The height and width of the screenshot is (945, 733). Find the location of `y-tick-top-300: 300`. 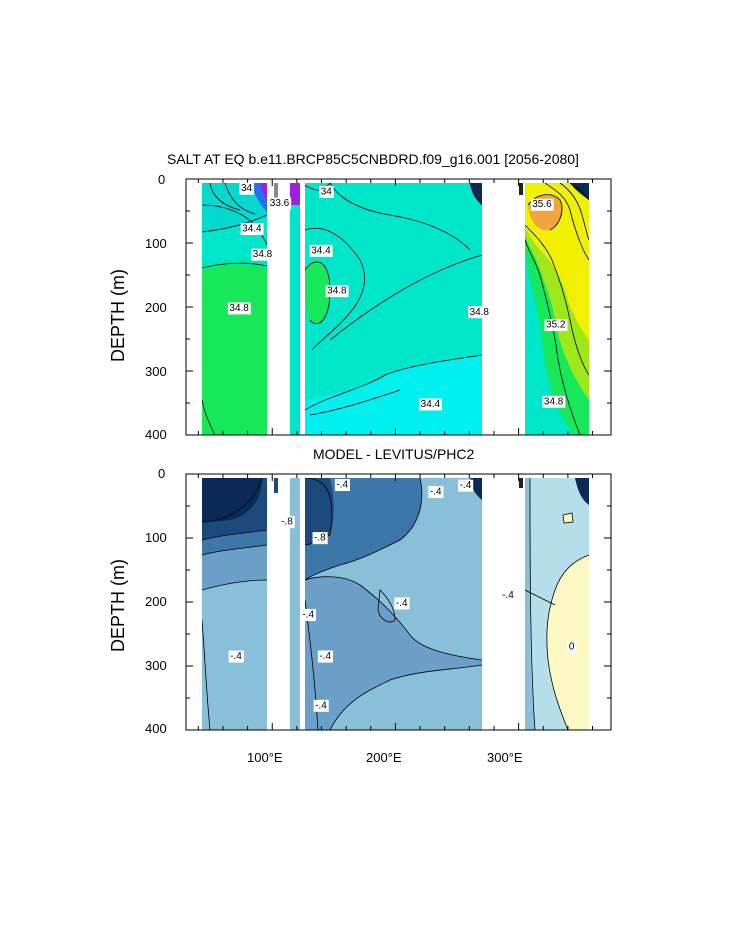

y-tick-top-300: 300 is located at coordinates (156, 371).